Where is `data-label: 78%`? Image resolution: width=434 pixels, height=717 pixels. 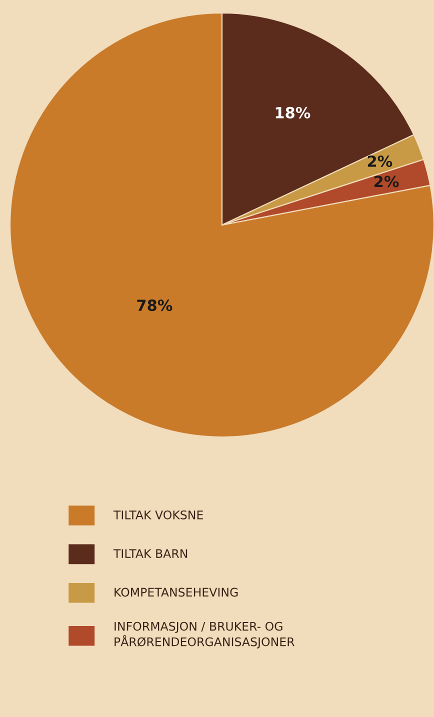 data-label: 78% is located at coordinates (154, 306).